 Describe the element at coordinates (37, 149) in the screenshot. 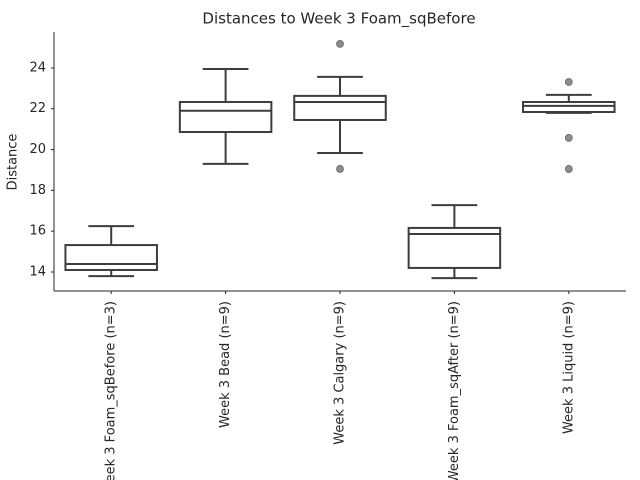

I see `y-tick-label: 20` at that location.